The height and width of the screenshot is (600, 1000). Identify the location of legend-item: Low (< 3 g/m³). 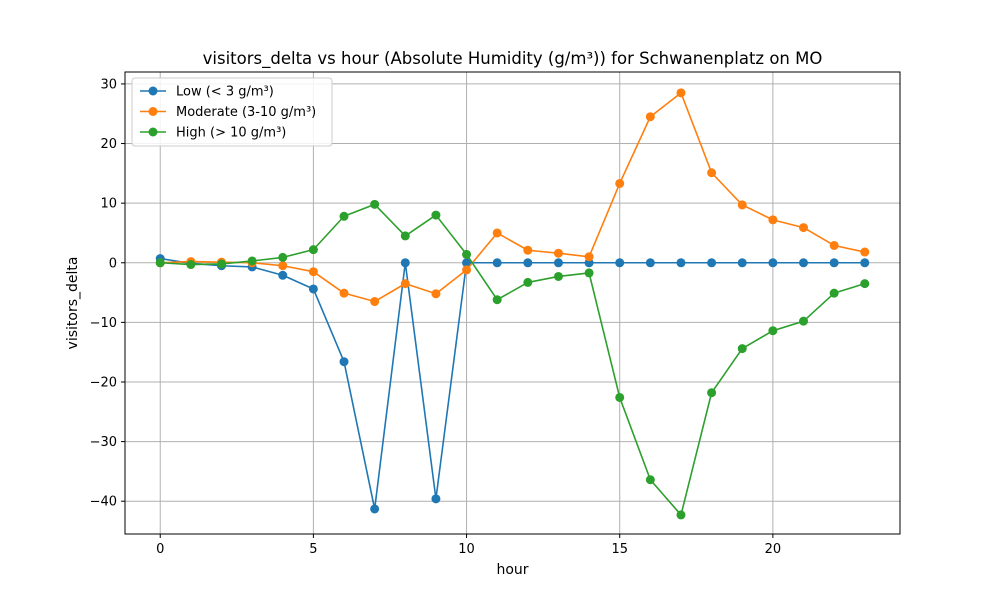
(207, 92).